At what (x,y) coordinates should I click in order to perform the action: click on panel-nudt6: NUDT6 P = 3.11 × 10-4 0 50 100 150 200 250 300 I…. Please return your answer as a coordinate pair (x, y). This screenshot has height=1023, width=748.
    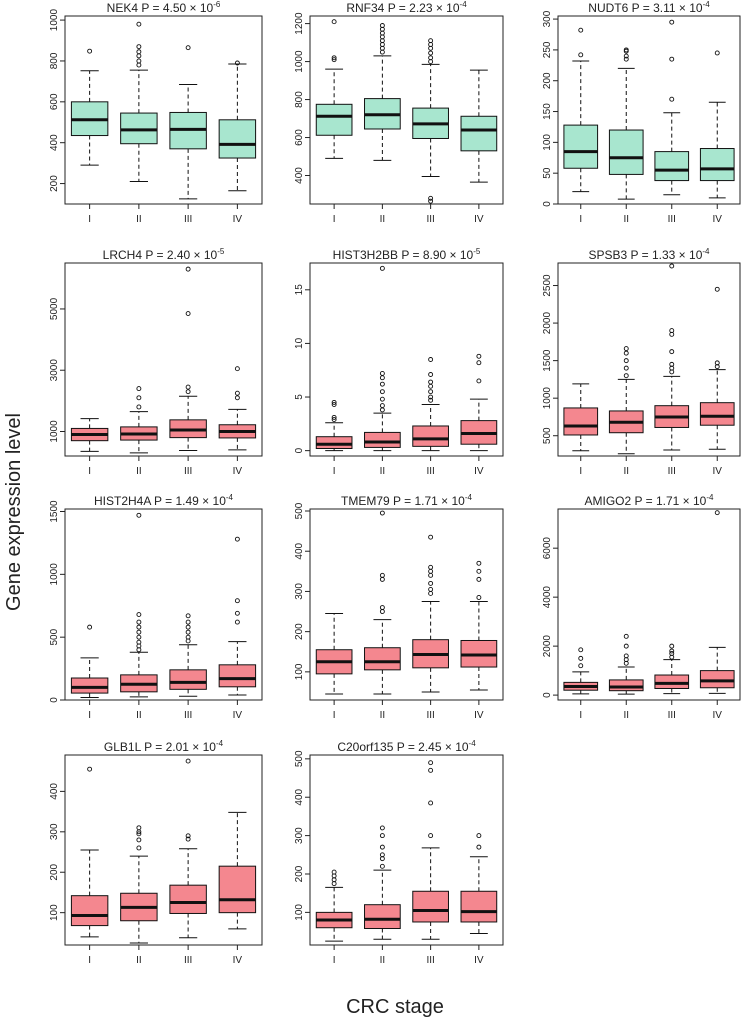
    Looking at the image, I should click on (641, 112).